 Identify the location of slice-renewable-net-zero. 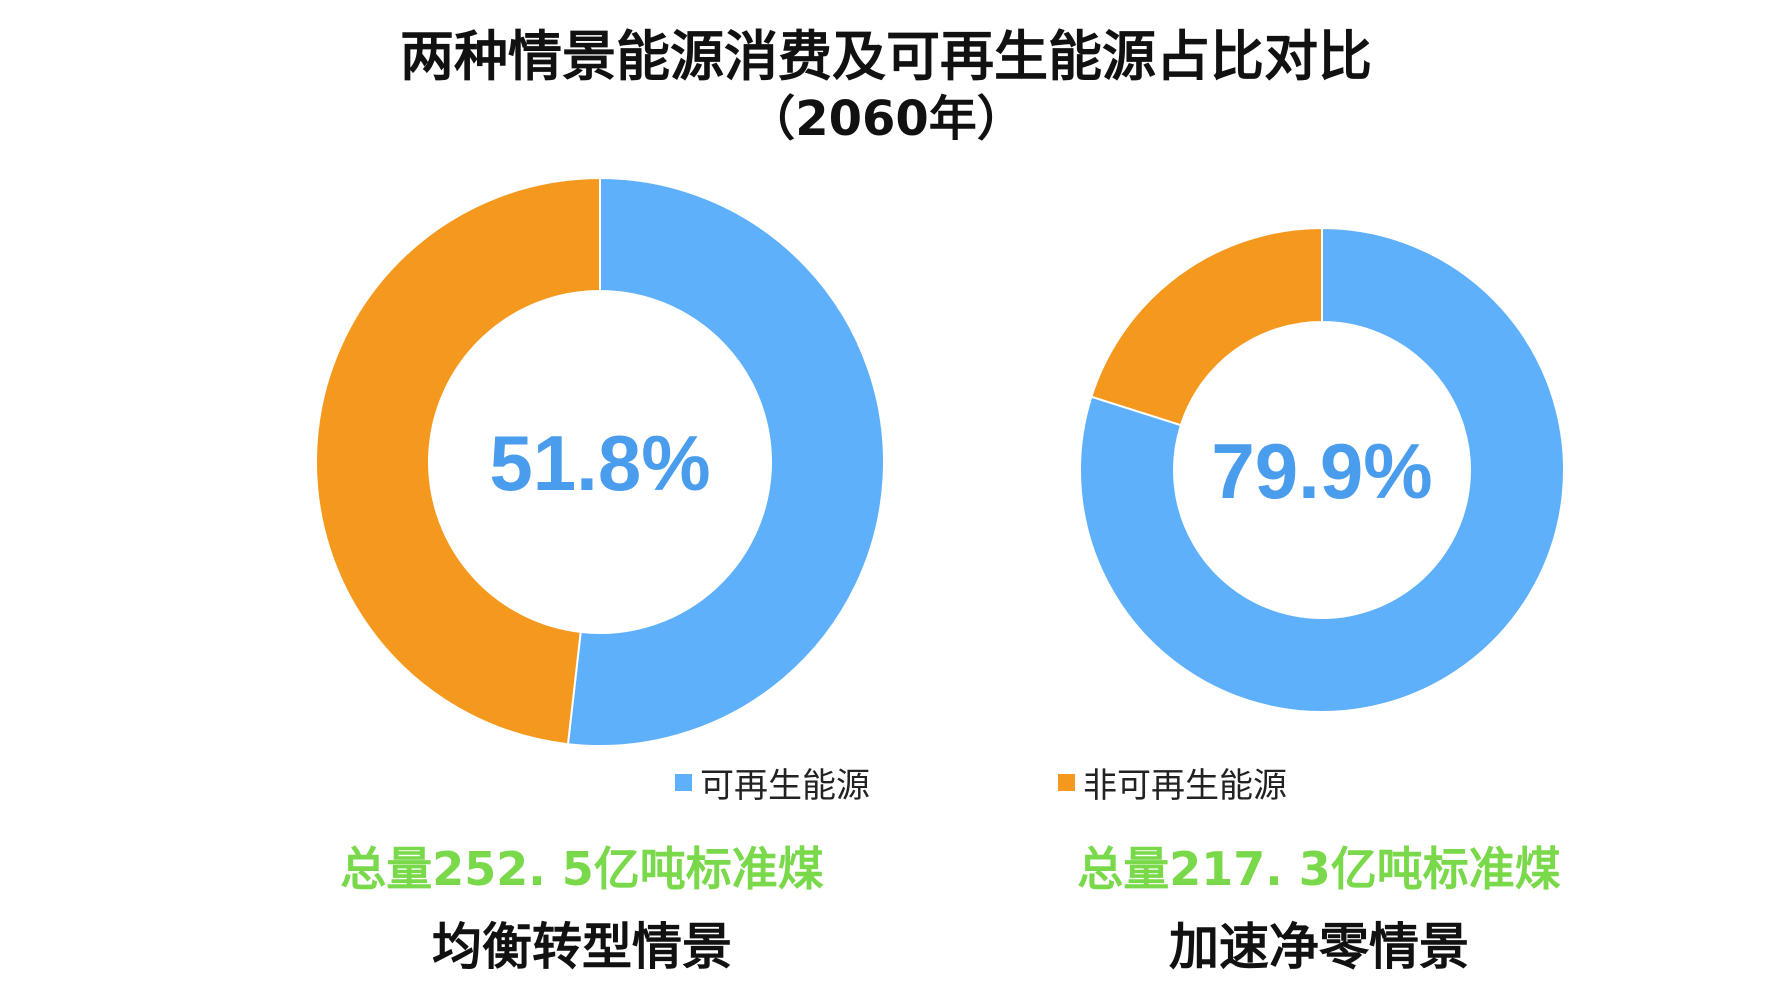
(1322, 469).